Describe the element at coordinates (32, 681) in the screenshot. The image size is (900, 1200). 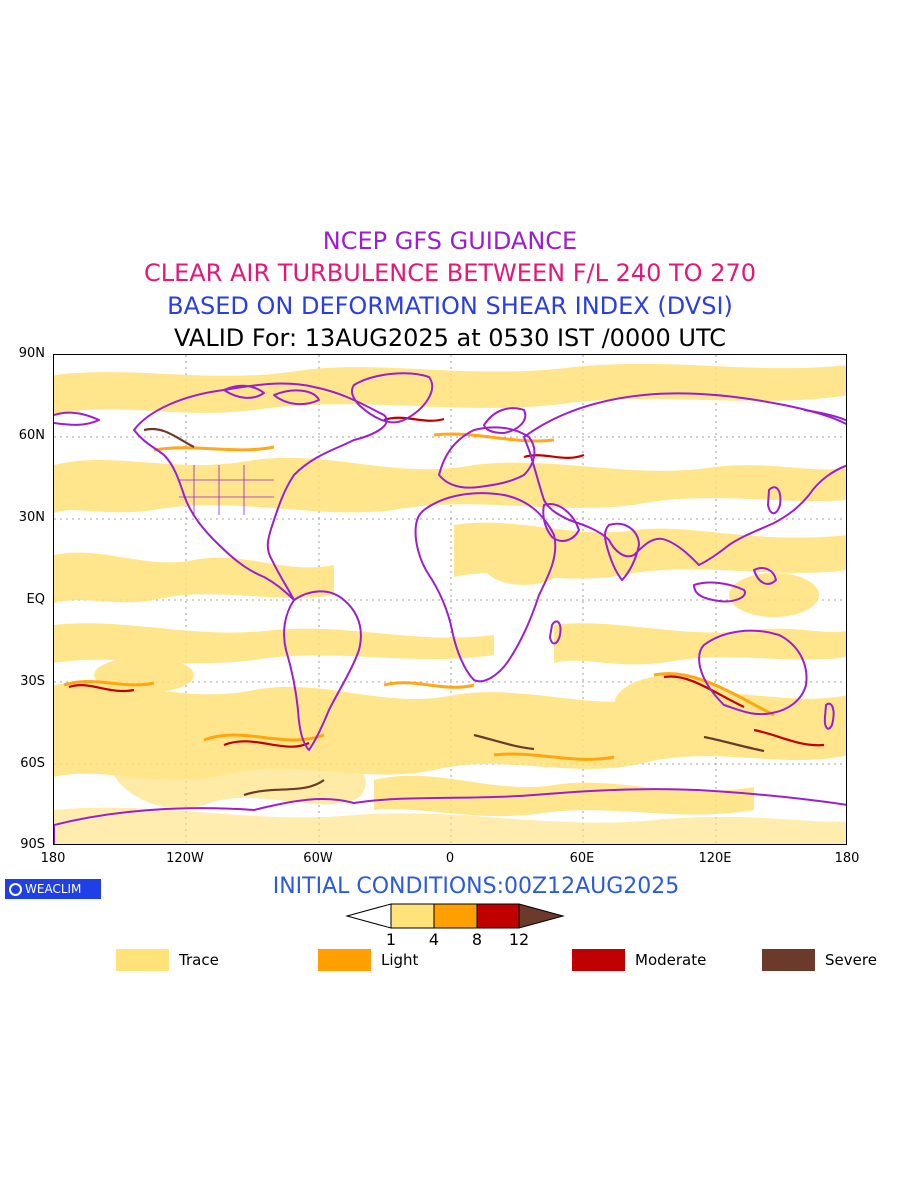
I see `lat-label-30s: 30S` at that location.